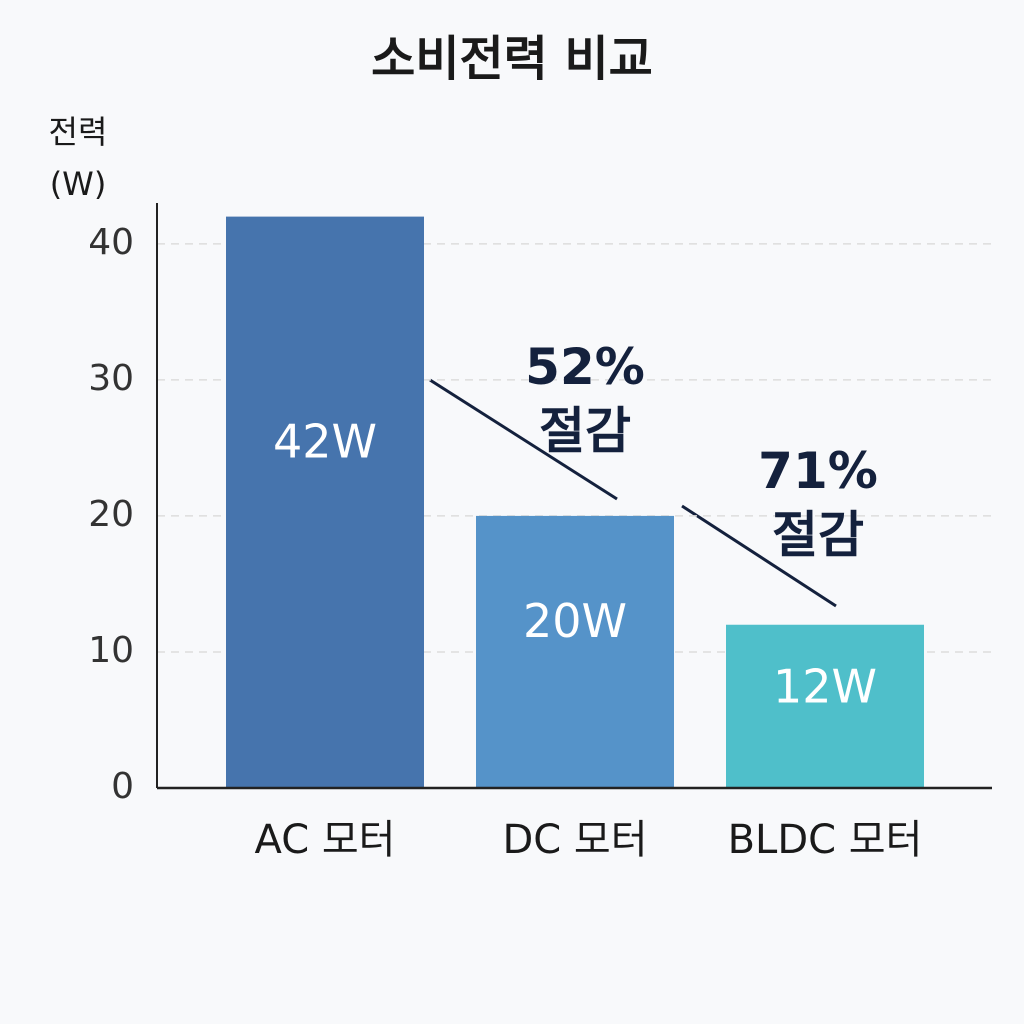 Image resolution: width=1024 pixels, height=1024 pixels. I want to click on chart-title: 소비전력 비교, so click(512, 59).